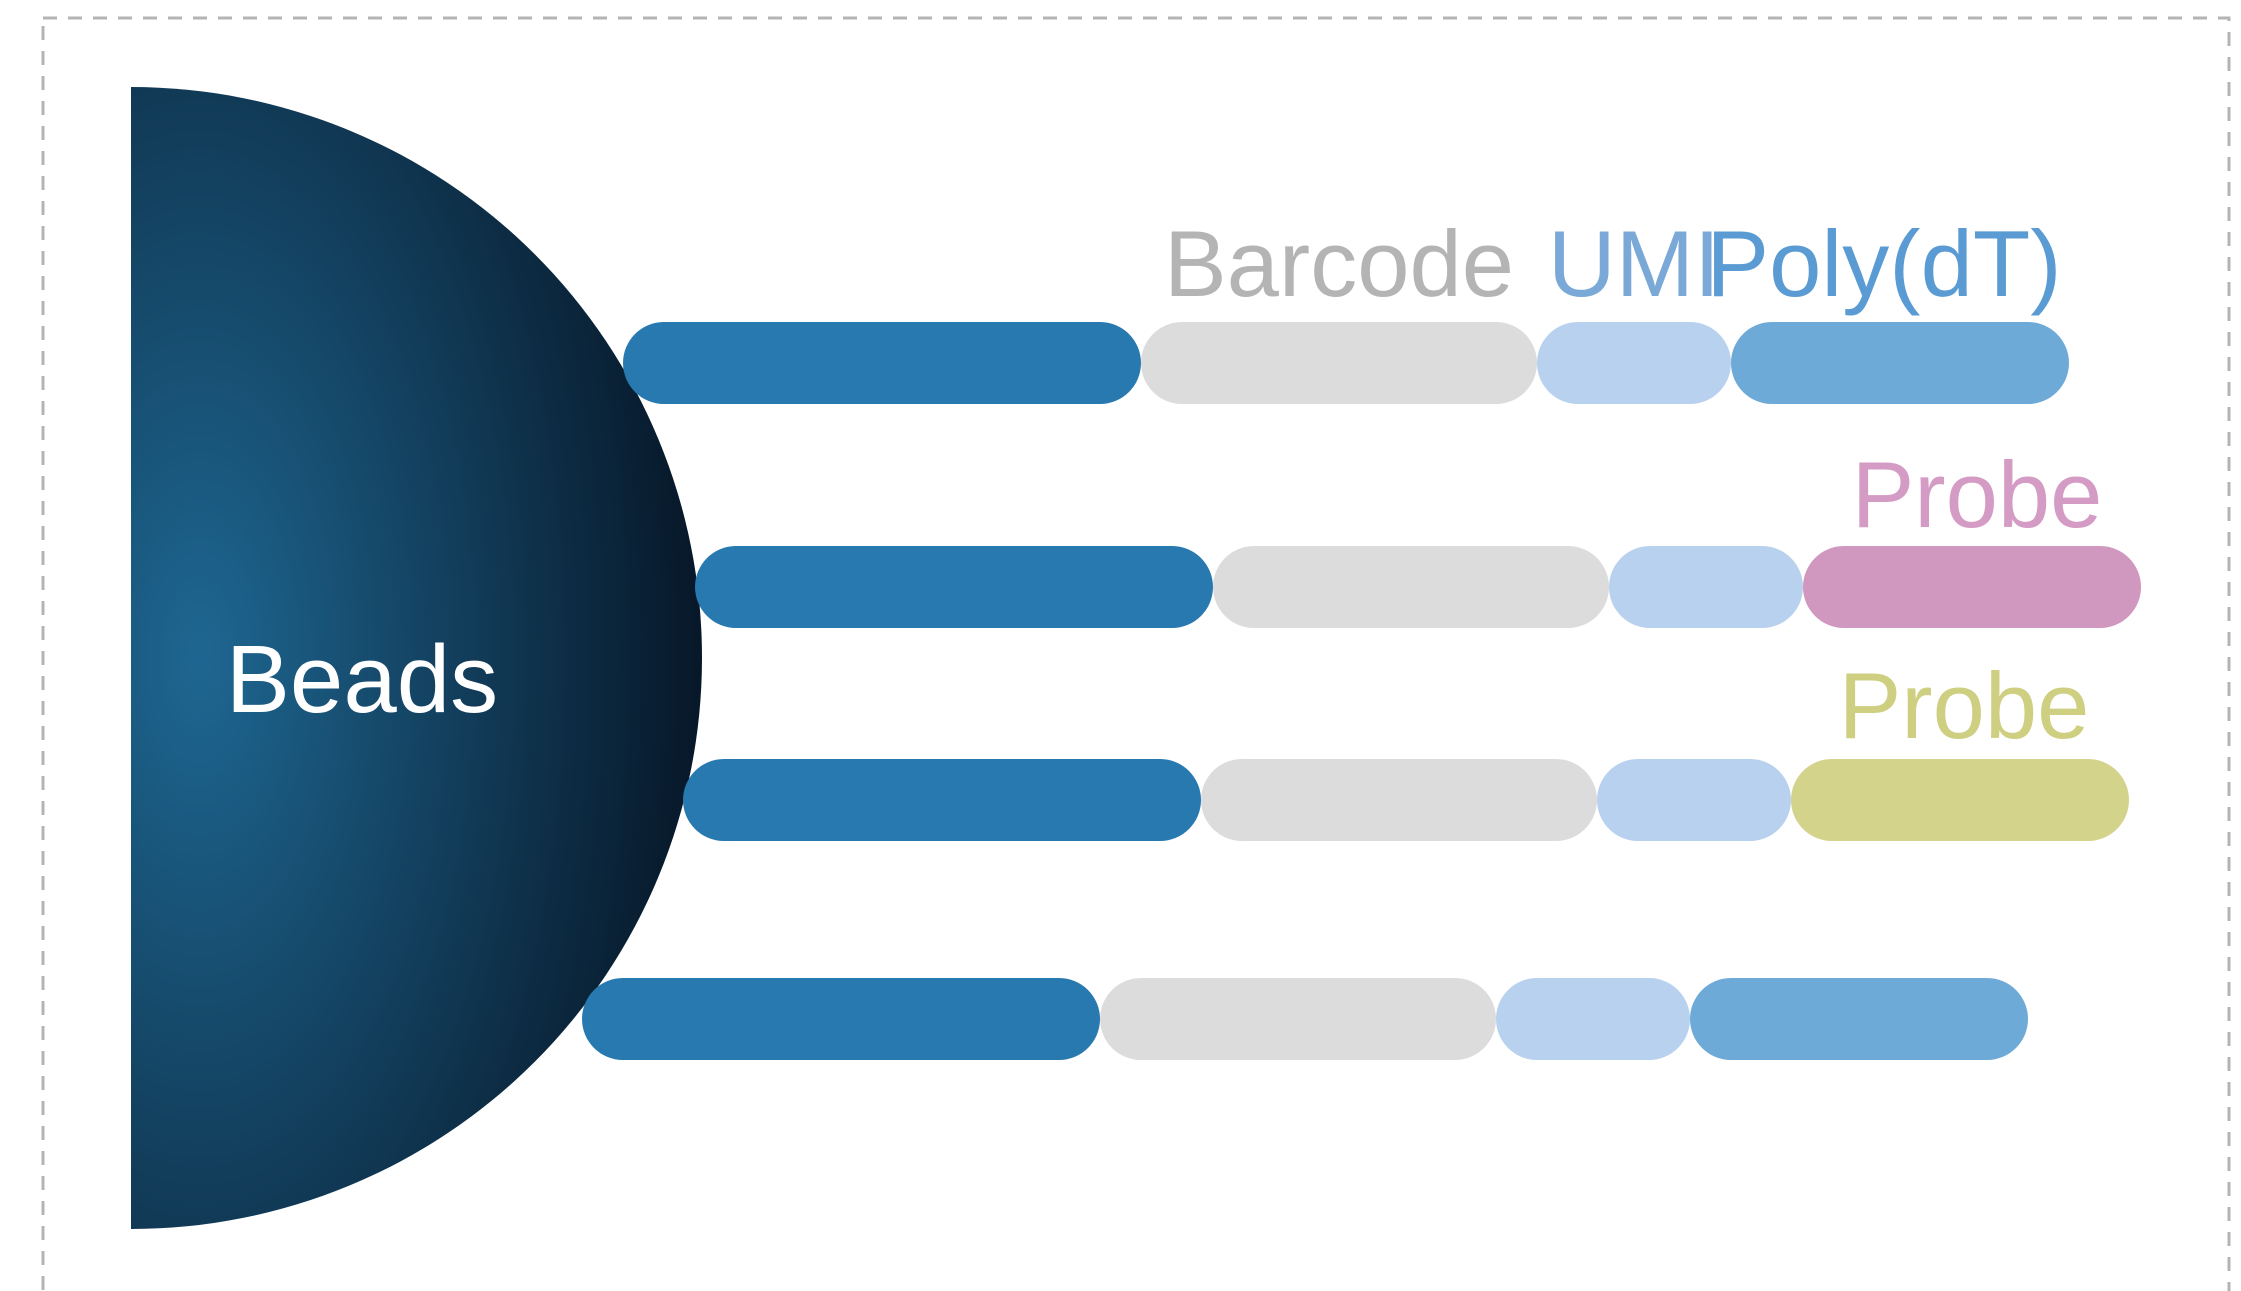 The width and height of the screenshot is (2241, 1291). Describe the element at coordinates (1883, 263) in the screenshot. I see `polydt-label: Poly(dT)` at that location.